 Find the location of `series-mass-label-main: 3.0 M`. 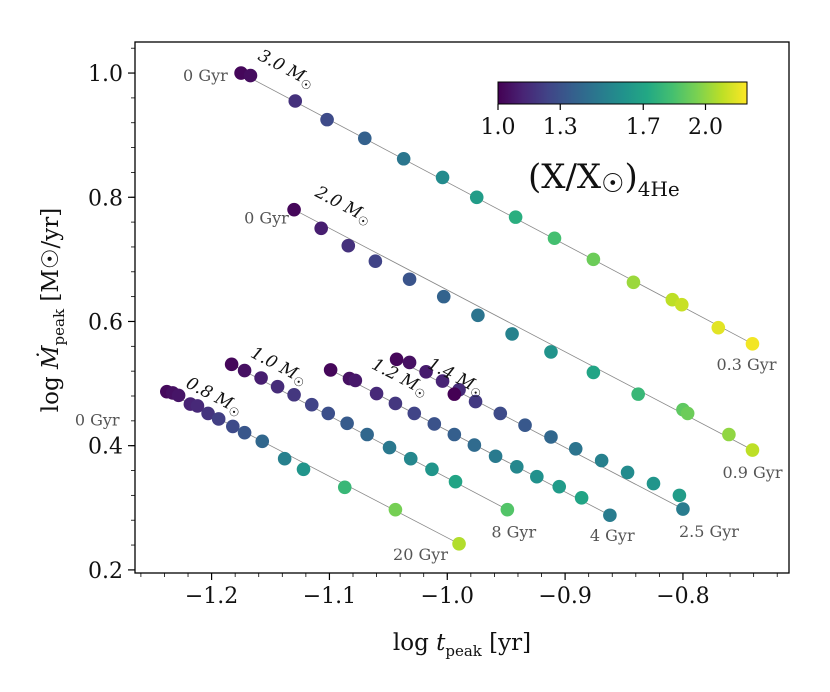

series-mass-label-main: 3.0 M is located at coordinates (282, 66).